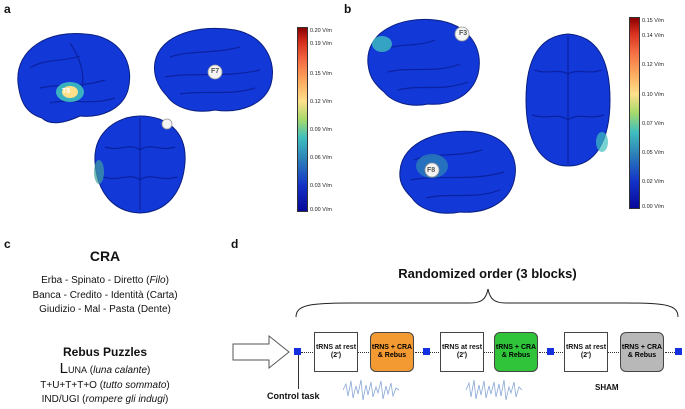 This screenshot has width=685, height=409. What do you see at coordinates (321, 102) in the screenshot?
I see `colorbar-a-tick: 0.12 V/m` at bounding box center [321, 102].